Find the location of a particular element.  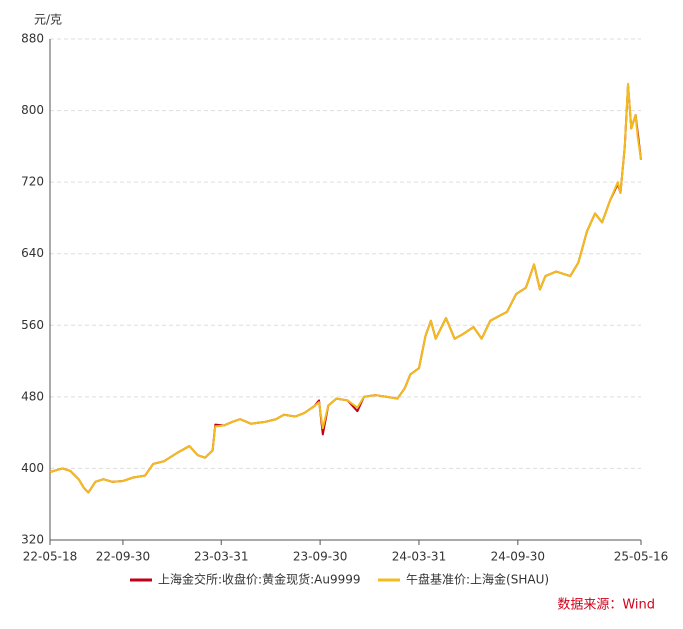

legend-label: 午盘基准价:上海金(SHAU) is located at coordinates (477, 579).